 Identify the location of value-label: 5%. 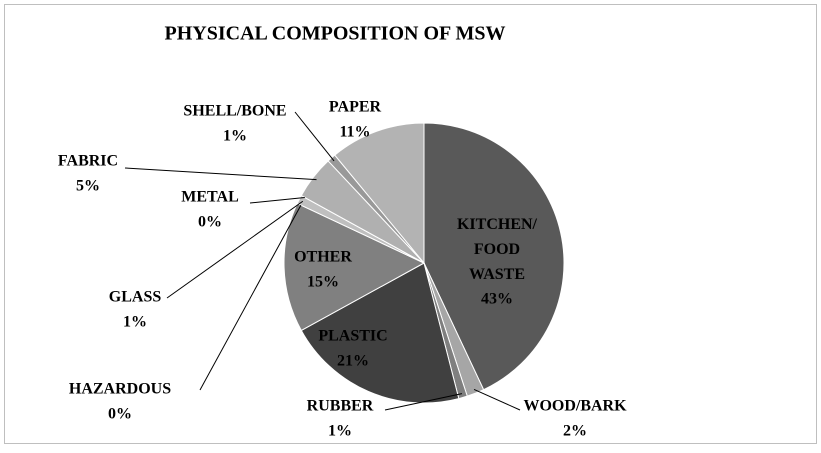
(88, 186).